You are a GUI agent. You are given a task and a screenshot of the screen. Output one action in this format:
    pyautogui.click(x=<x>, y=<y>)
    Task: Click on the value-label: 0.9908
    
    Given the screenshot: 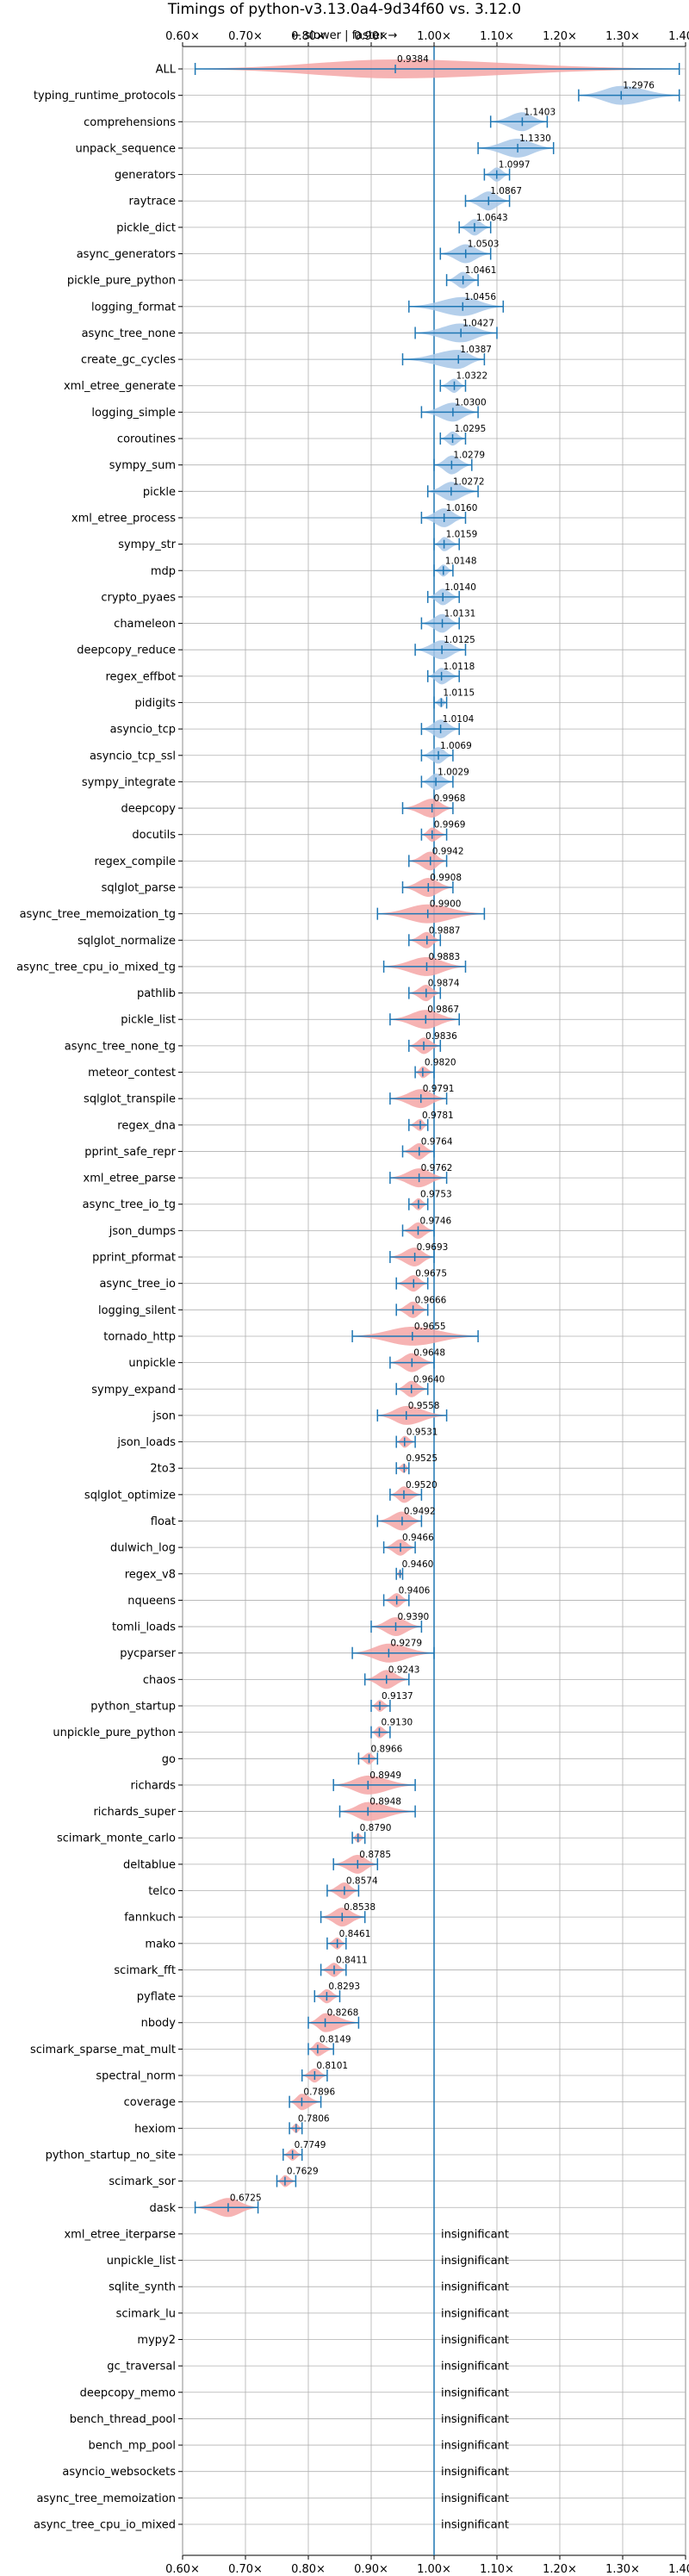 What is the action you would take?
    pyautogui.click(x=446, y=878)
    